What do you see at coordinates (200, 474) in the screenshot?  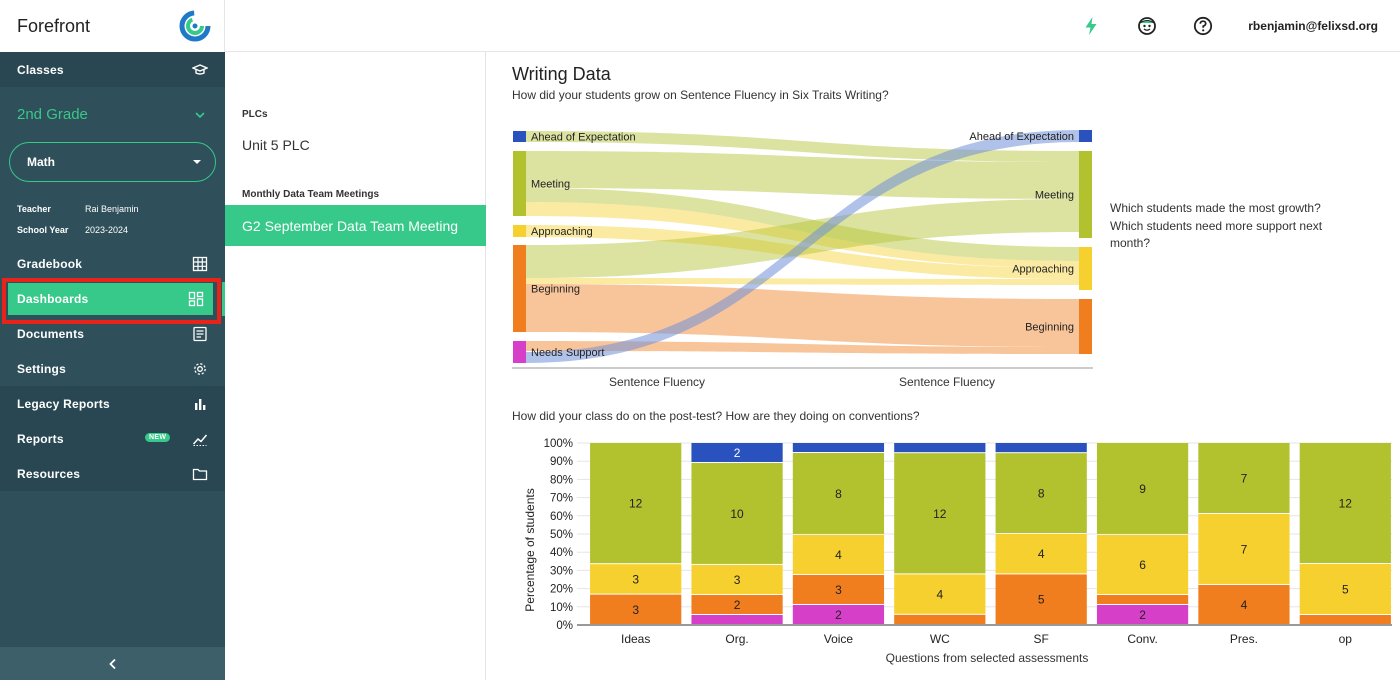 I see `folder-icon` at bounding box center [200, 474].